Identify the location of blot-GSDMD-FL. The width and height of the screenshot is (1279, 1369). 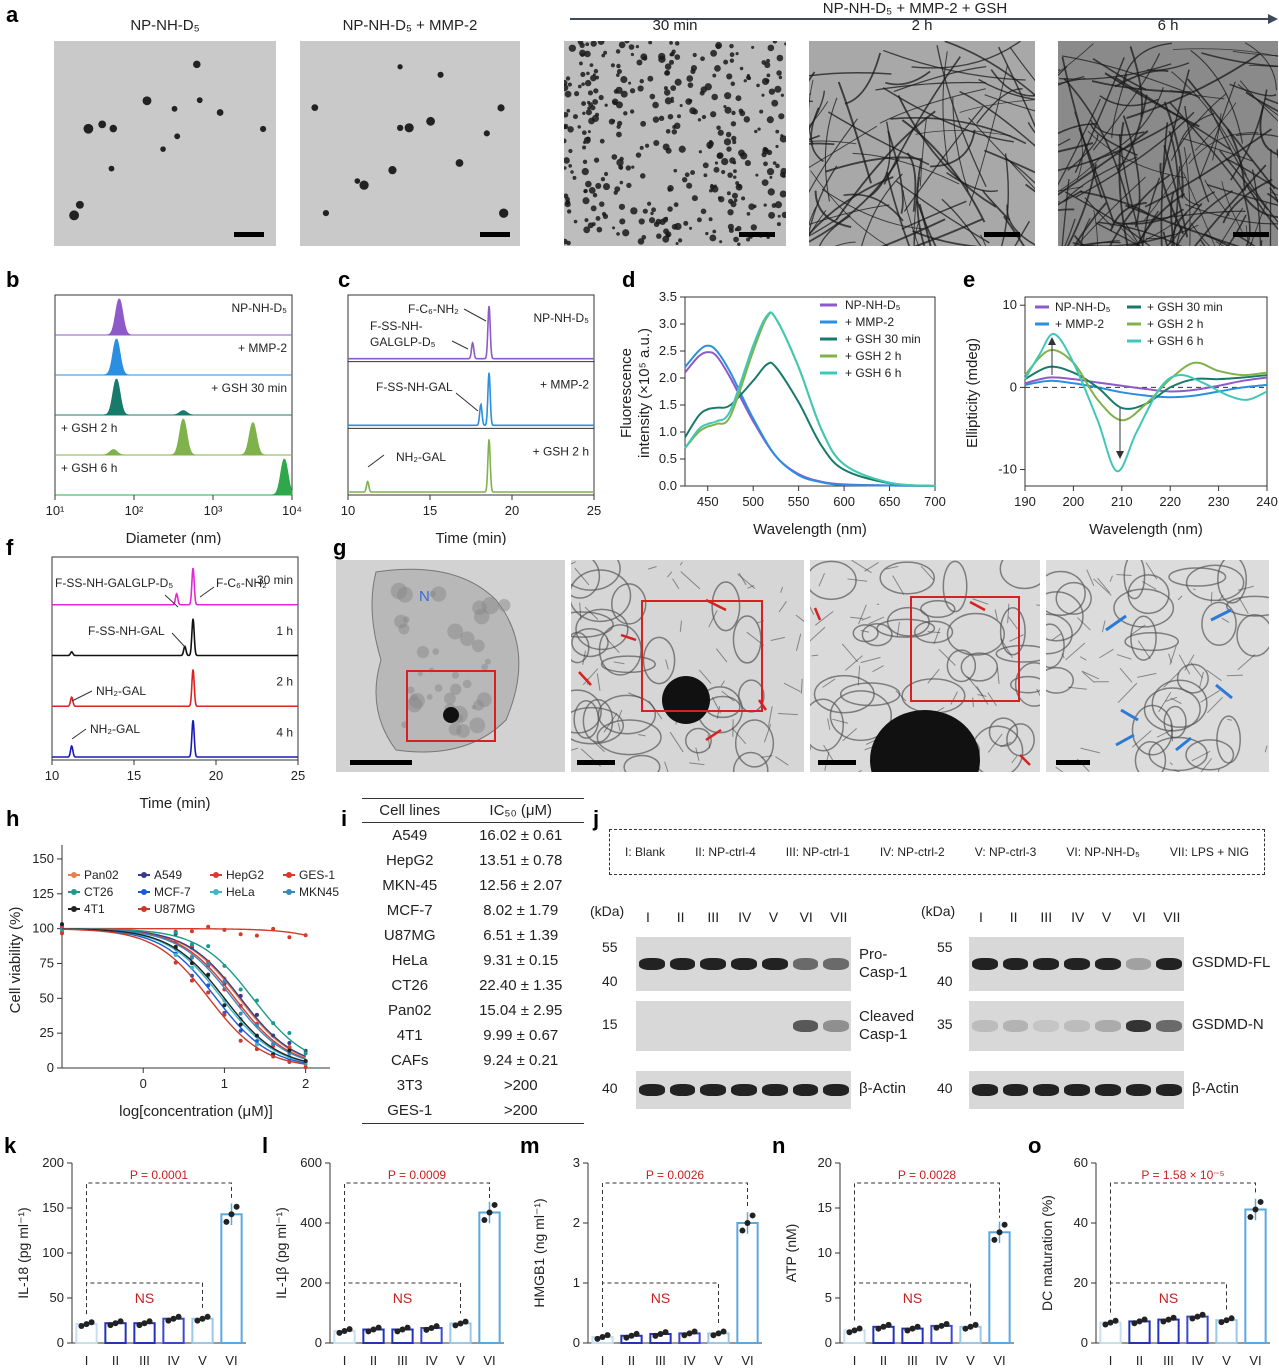
(1076, 964).